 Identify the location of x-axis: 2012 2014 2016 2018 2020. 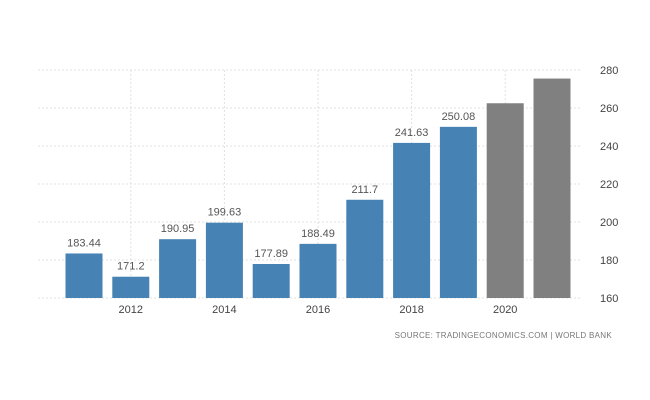
(318, 310).